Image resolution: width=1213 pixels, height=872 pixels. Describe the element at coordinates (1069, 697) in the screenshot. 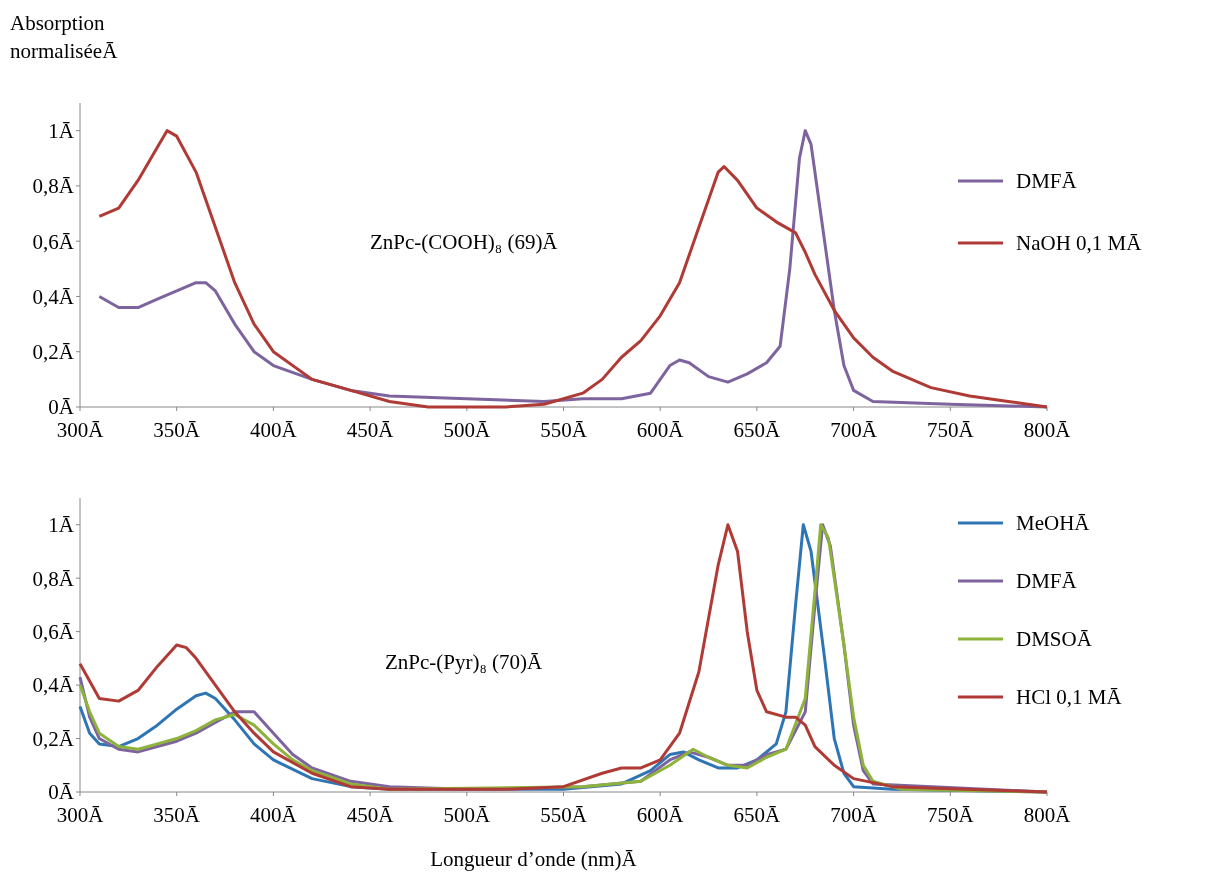

I see `legend-label: HCl 0,1 MĀ` at that location.